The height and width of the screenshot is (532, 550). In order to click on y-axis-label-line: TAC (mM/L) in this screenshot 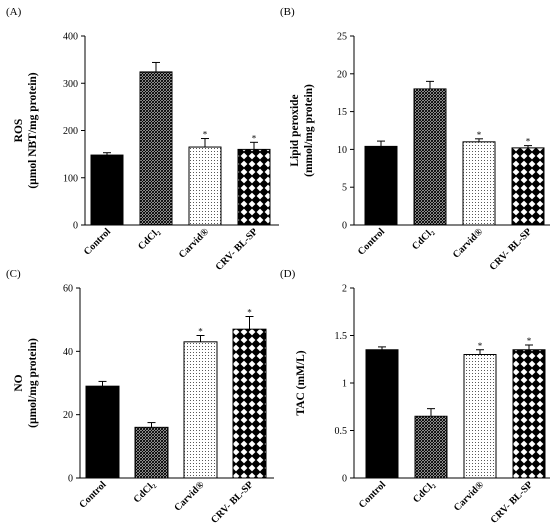, I will do `click(301, 382)`.